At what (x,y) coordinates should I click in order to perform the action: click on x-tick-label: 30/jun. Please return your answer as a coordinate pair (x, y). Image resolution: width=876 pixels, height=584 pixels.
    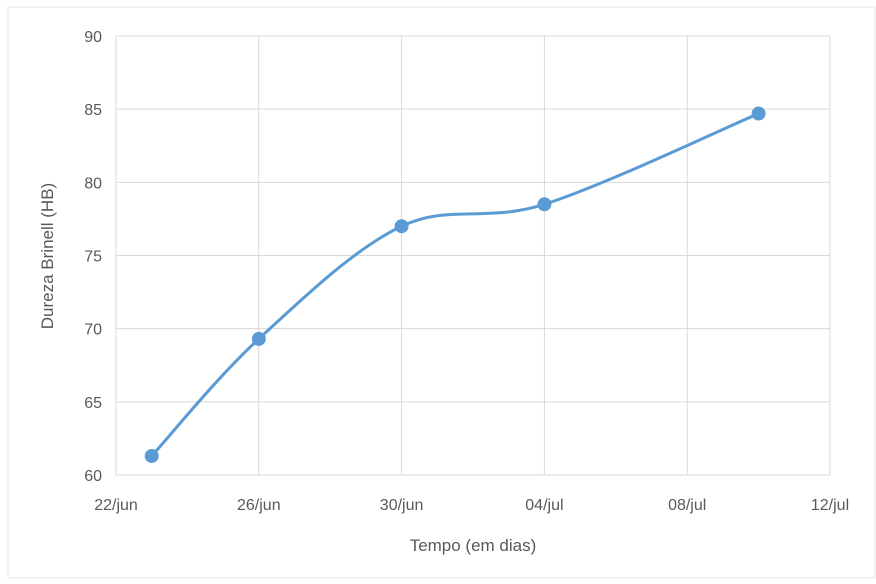
    Looking at the image, I should click on (402, 505).